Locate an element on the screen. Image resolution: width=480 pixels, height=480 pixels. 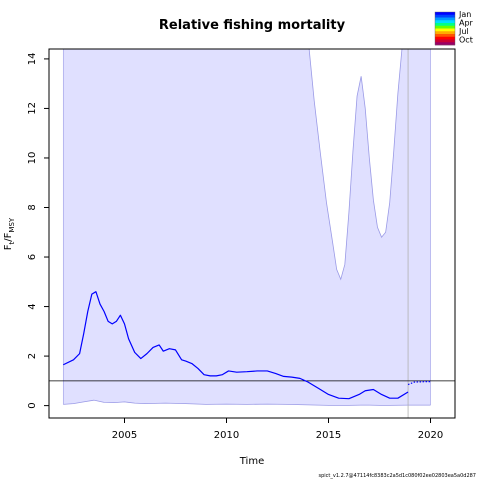
y-tick-label: 14 is located at coordinates (32, 59).